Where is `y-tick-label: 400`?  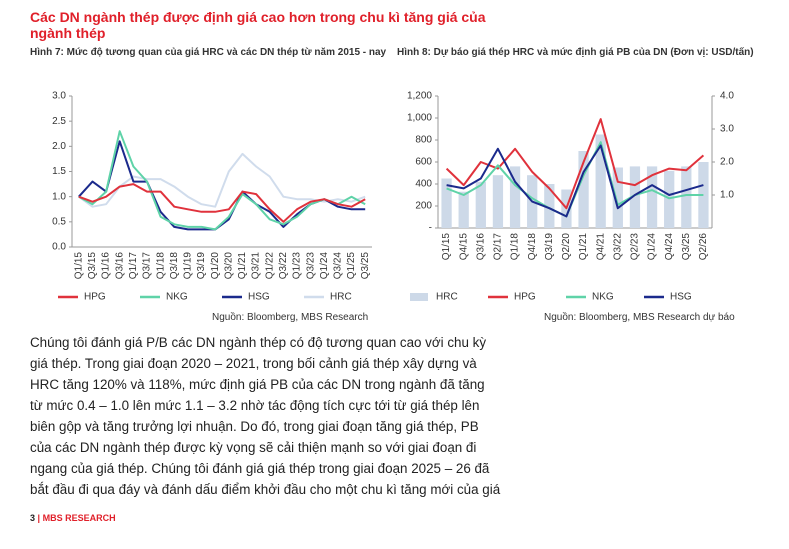 y-tick-label: 400 is located at coordinates (423, 184).